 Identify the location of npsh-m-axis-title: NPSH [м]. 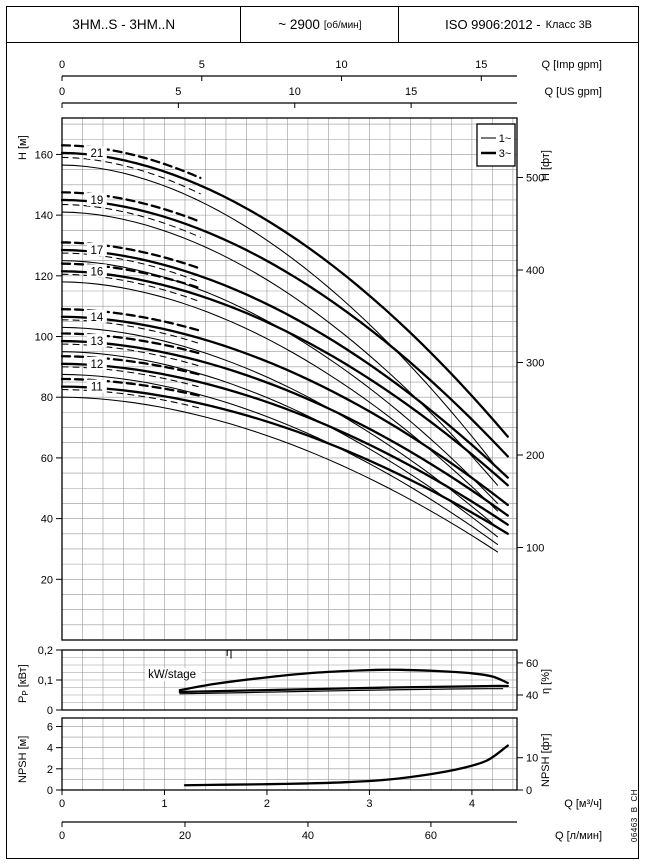
(23, 759).